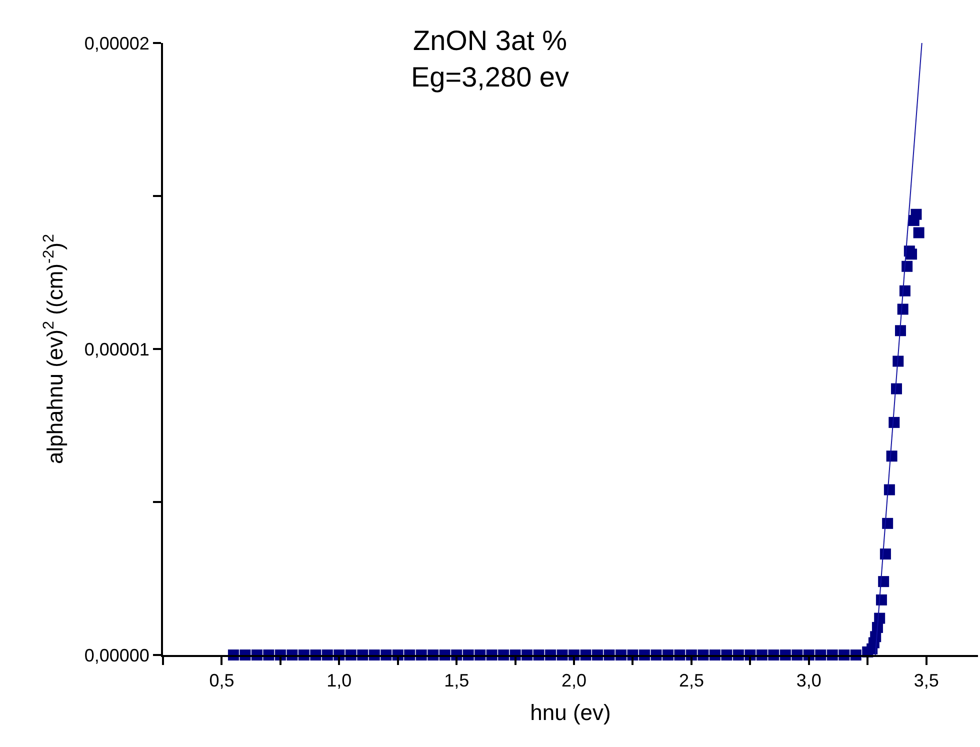 The height and width of the screenshot is (747, 980). I want to click on chart-title: ZnON 3at % Eg=3,280 ev, so click(490, 58).